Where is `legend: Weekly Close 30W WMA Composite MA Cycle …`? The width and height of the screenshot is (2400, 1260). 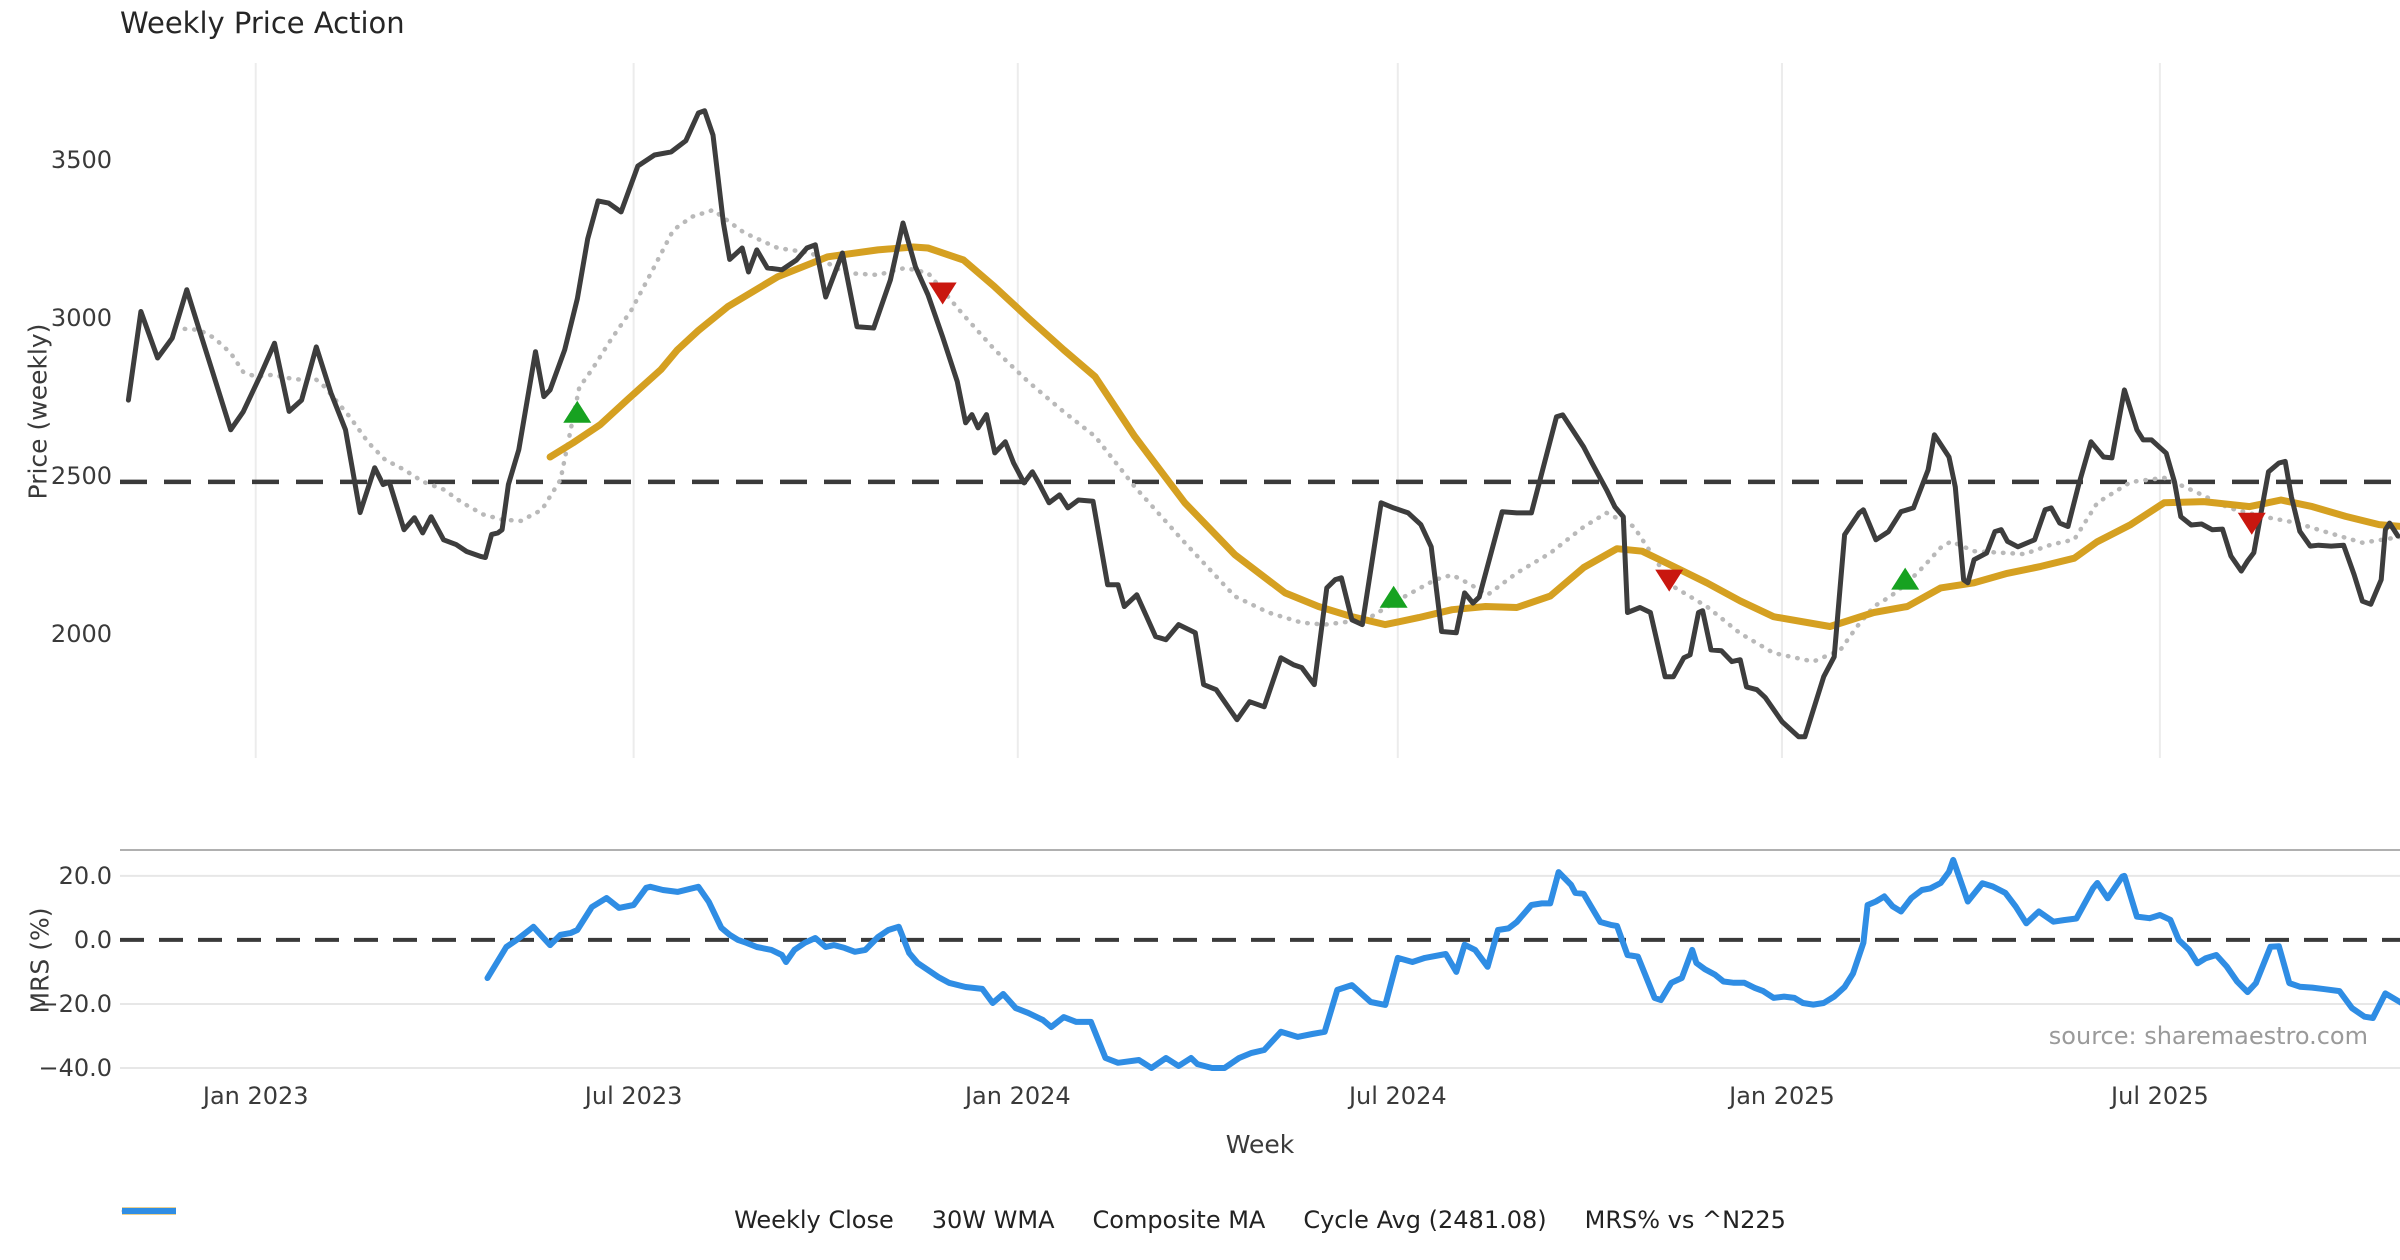 legend: Weekly Close 30W WMA Composite MA Cycle … is located at coordinates (1260, 1220).